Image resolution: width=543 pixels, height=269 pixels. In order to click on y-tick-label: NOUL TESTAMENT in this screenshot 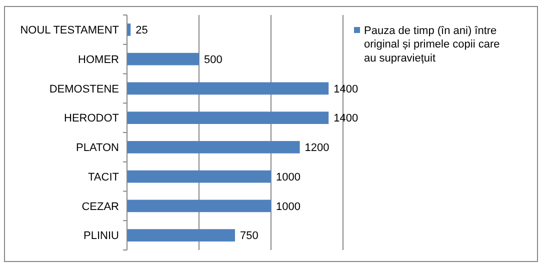, I will do `click(70, 30)`.